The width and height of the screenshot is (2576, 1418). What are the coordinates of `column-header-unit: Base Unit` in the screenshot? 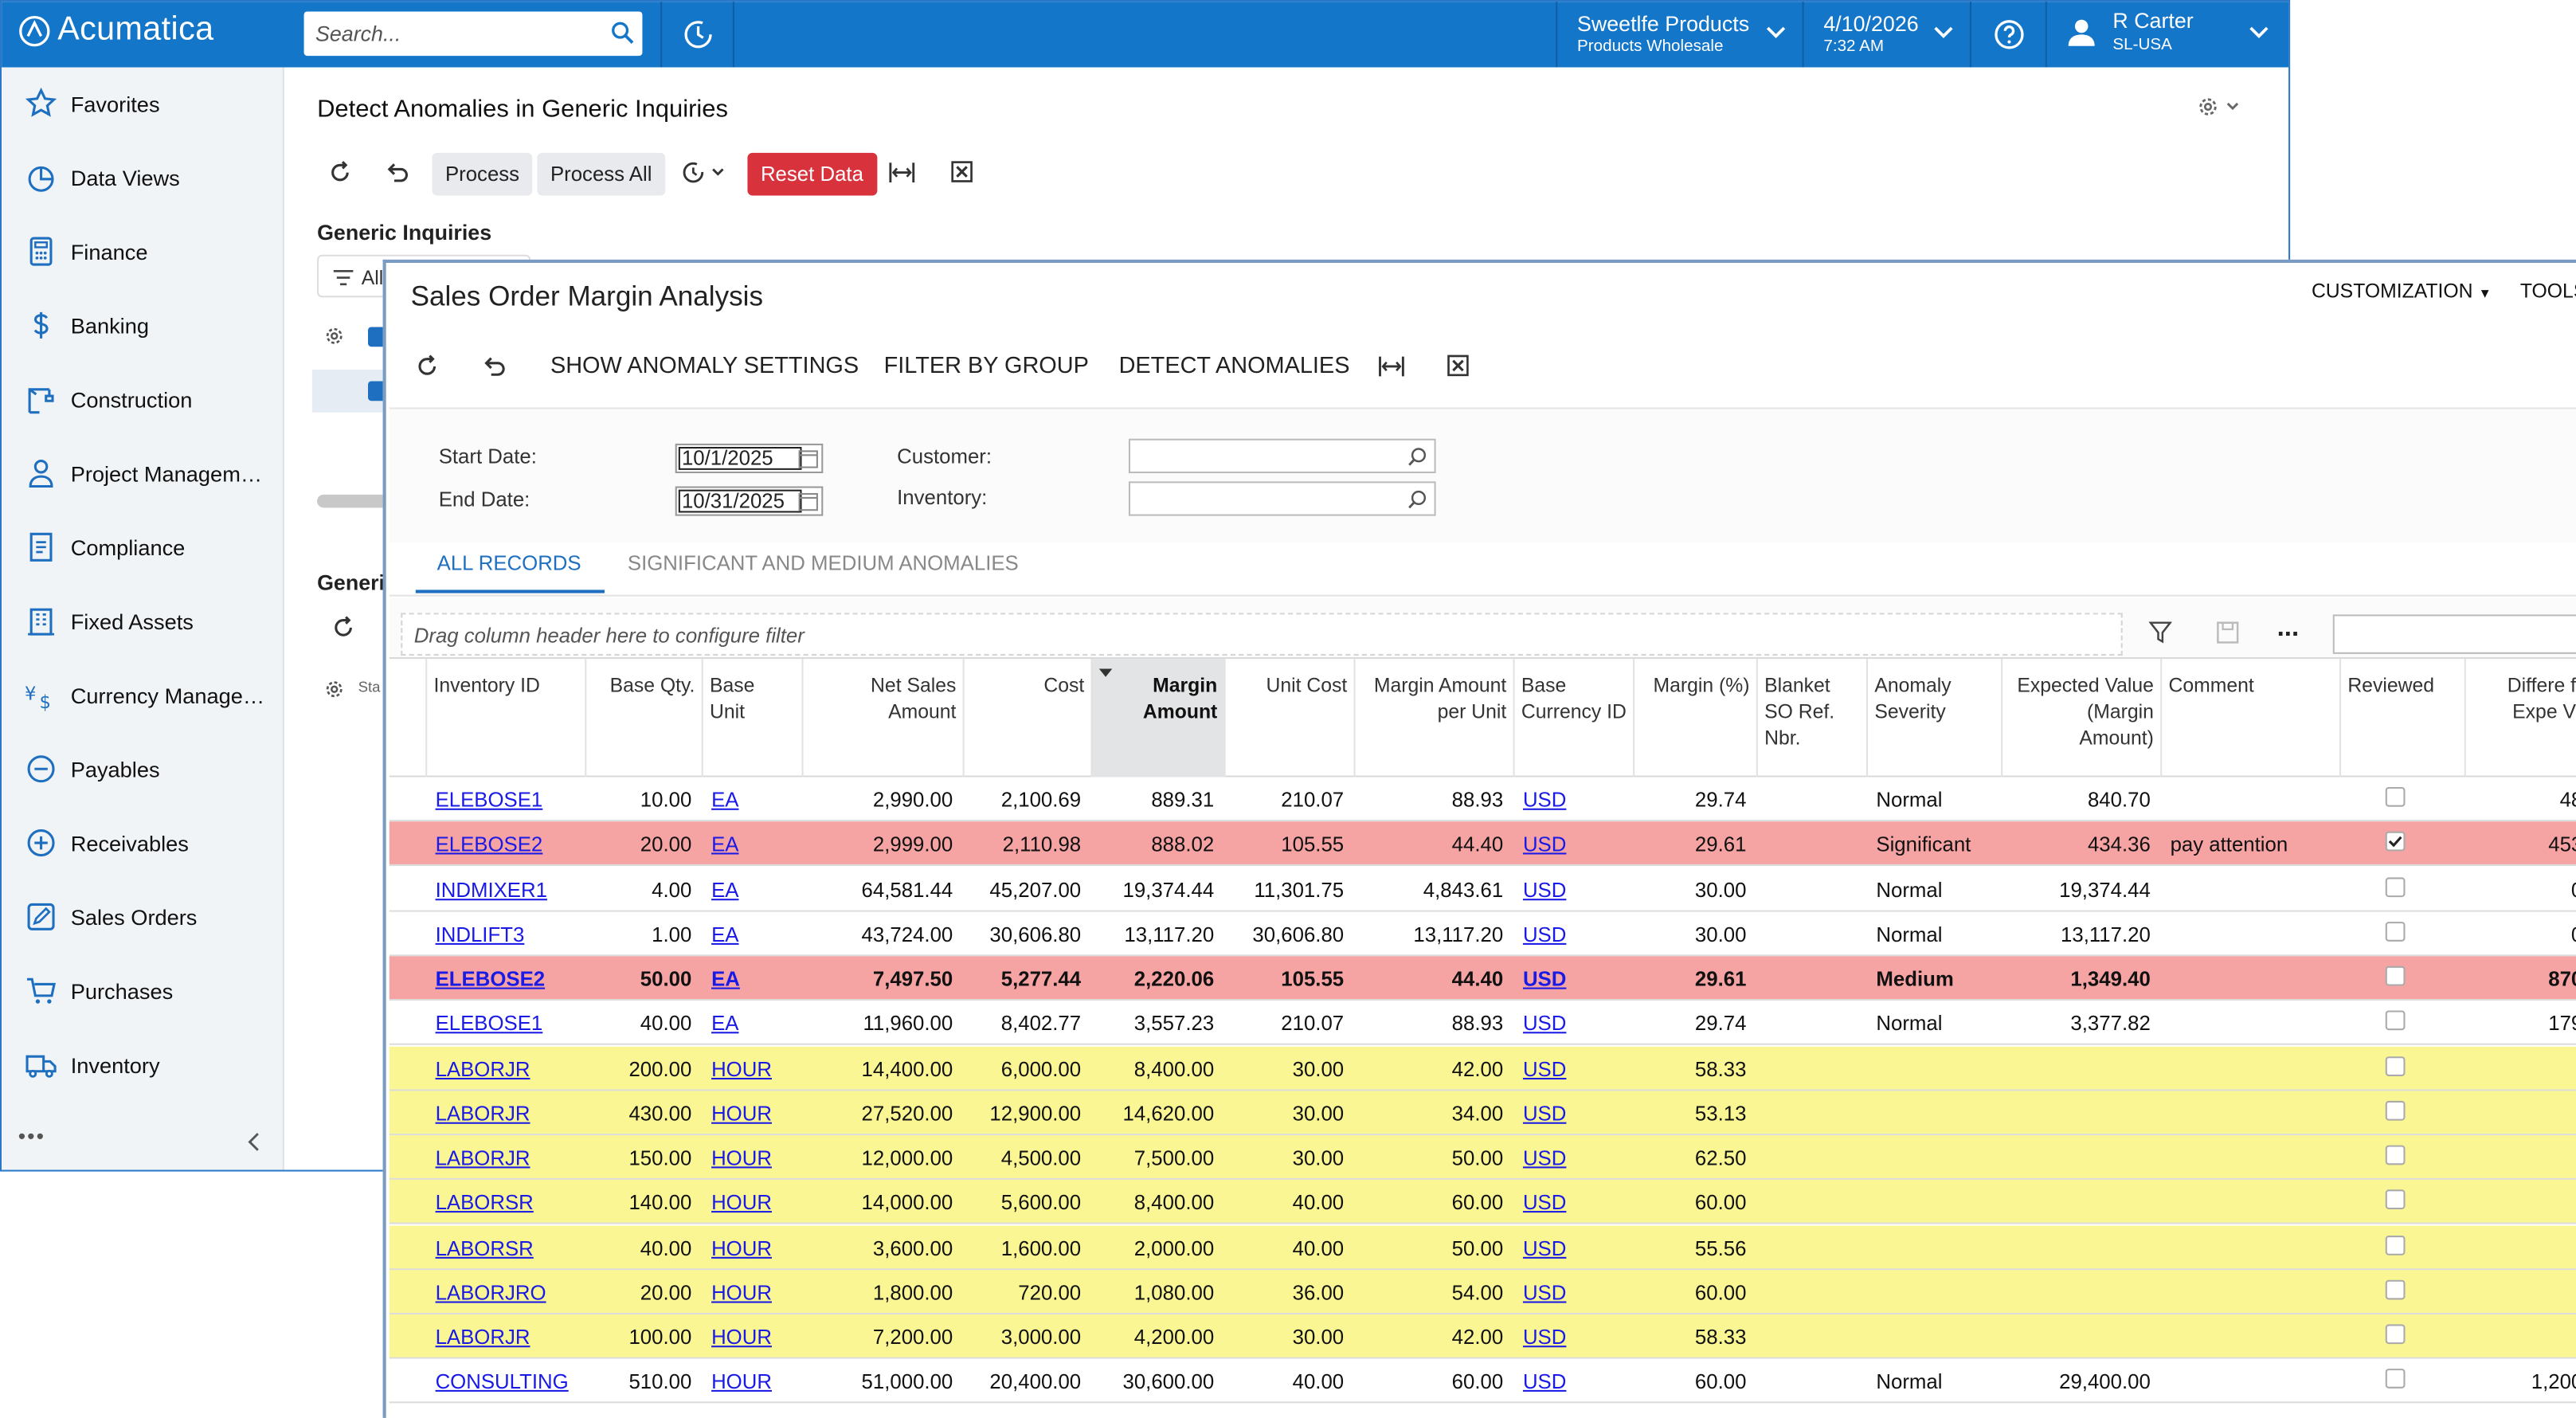 It's located at (751, 719).